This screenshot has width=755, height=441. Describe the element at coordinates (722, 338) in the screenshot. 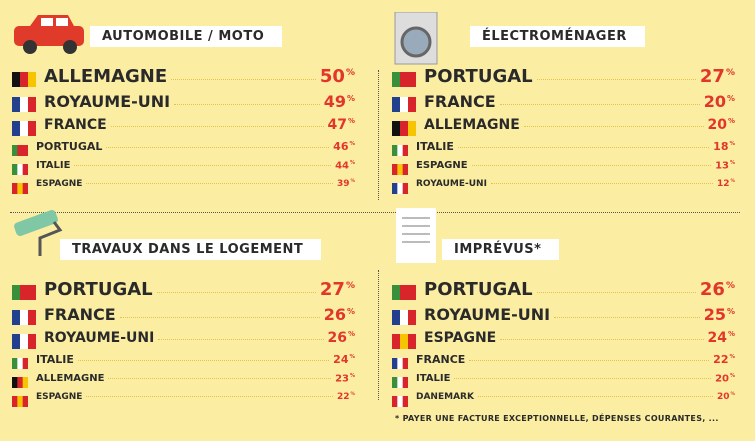

I see `value: 24%` at that location.